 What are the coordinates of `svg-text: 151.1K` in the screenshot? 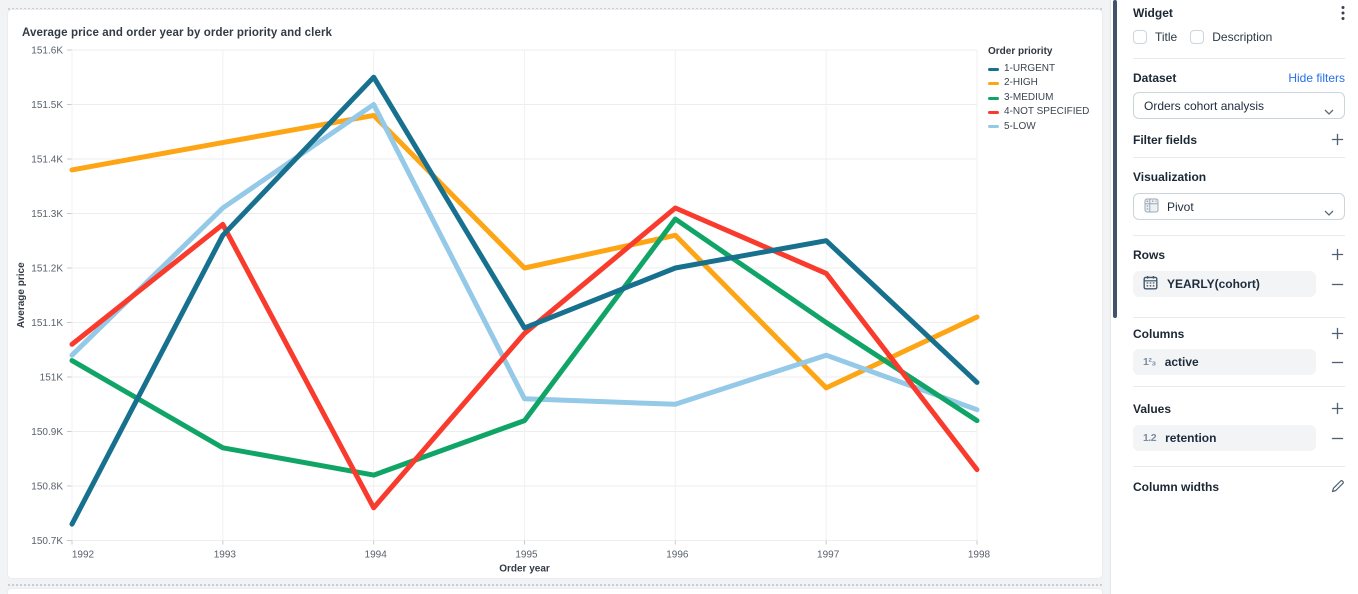 It's located at (47, 323).